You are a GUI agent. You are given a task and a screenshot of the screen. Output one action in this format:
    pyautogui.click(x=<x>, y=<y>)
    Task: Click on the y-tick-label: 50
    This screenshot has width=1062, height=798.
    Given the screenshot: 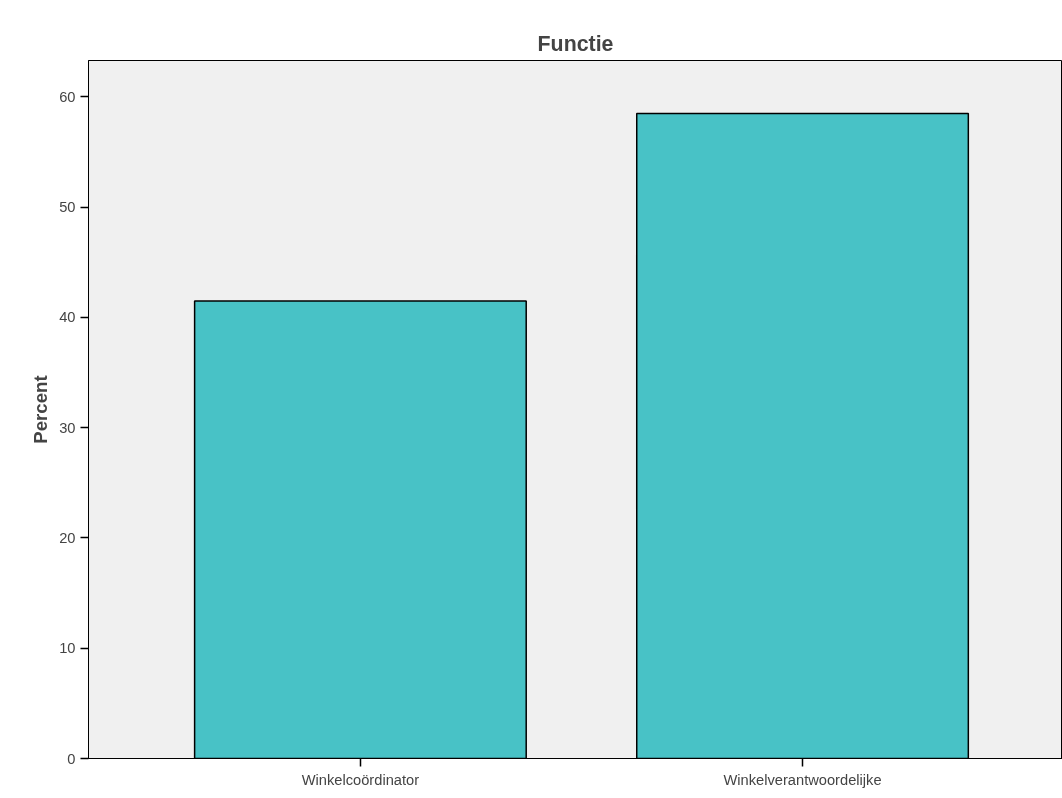 What is the action you would take?
    pyautogui.click(x=67, y=207)
    